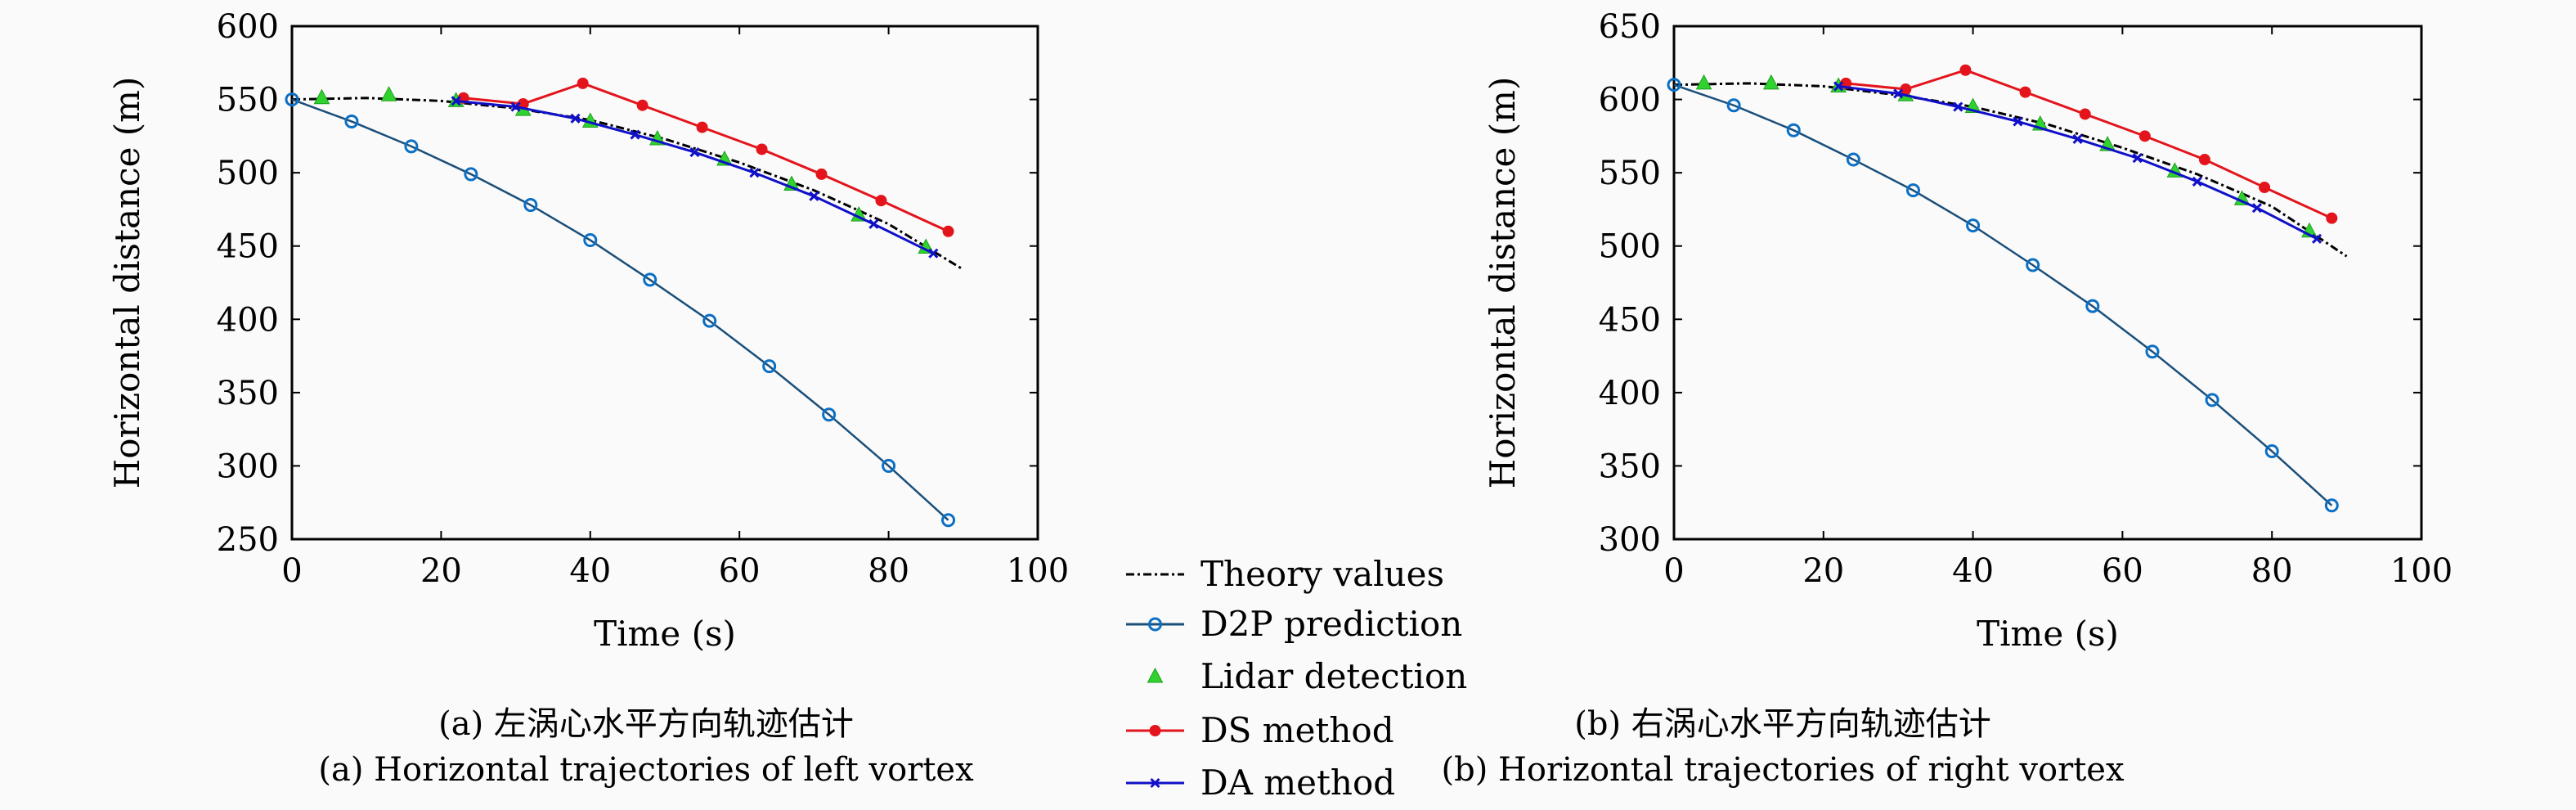  What do you see at coordinates (1630, 101) in the screenshot?
I see `y-tick-label: 600` at bounding box center [1630, 101].